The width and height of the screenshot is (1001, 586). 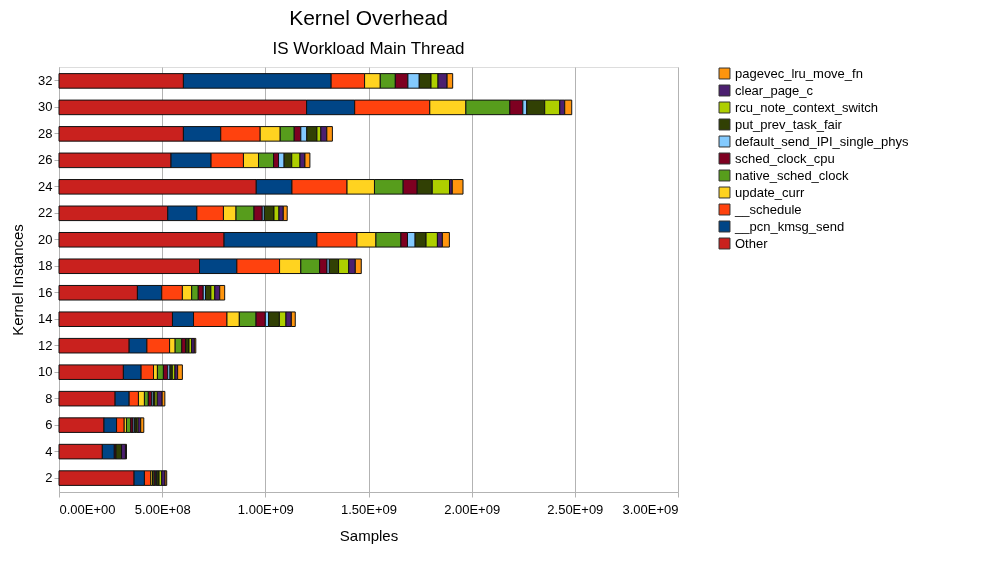 What do you see at coordinates (472, 509) in the screenshot?
I see `x-tick-label: 2.00E+09` at bounding box center [472, 509].